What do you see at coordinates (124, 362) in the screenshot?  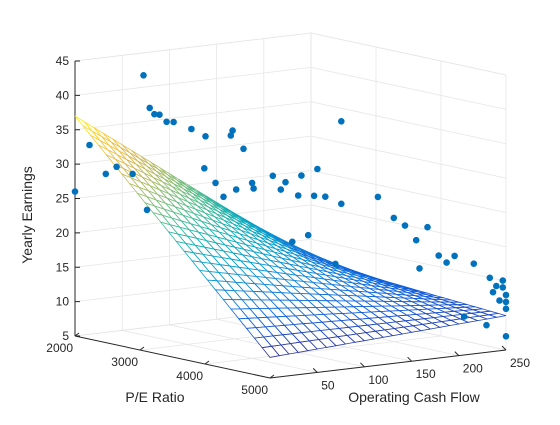 I see `y-tick-label: 3000` at bounding box center [124, 362].